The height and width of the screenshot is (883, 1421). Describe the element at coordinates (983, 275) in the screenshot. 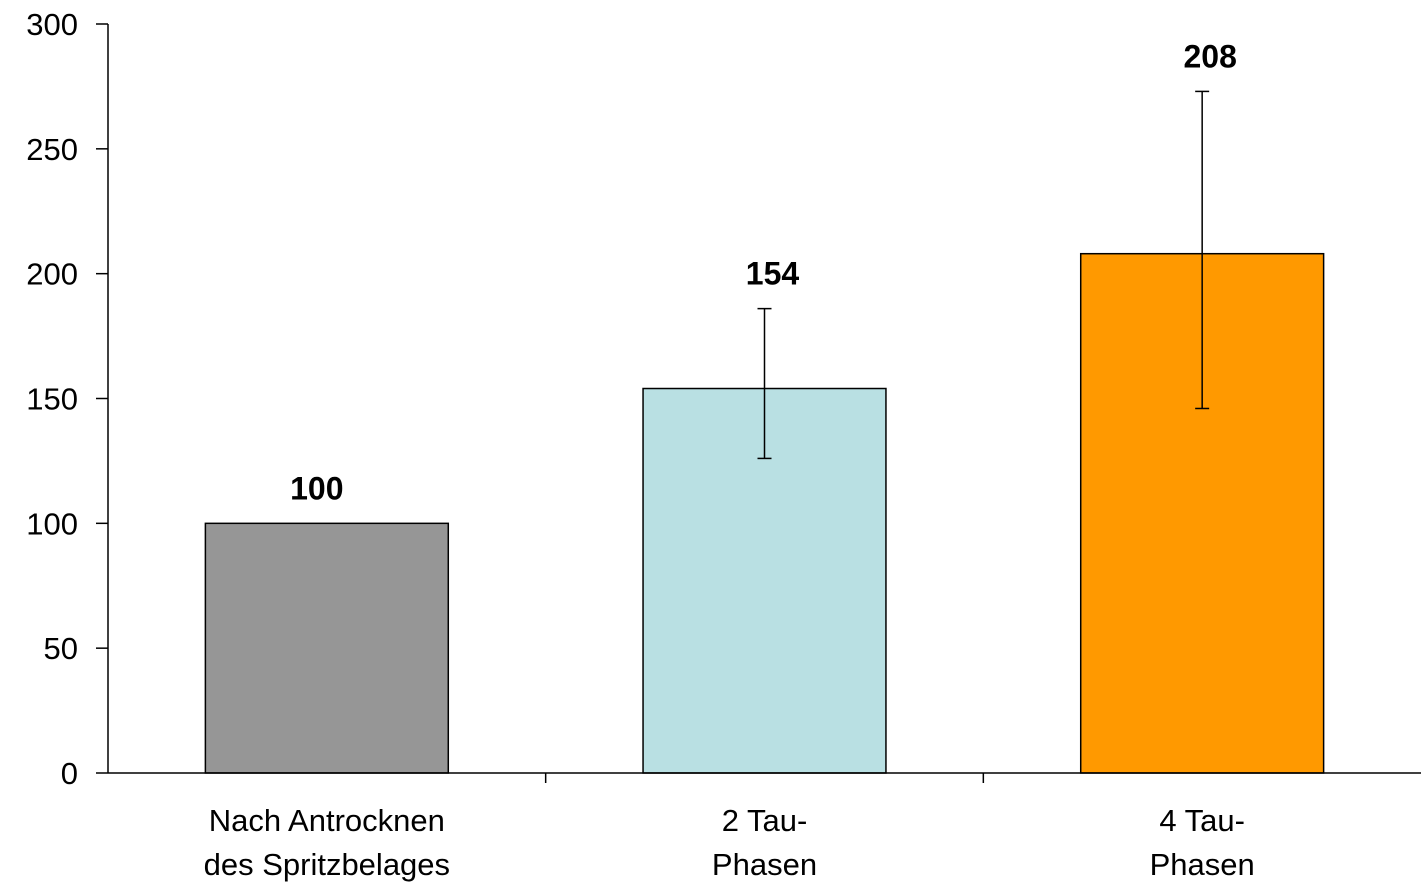

I see `error-bars` at that location.